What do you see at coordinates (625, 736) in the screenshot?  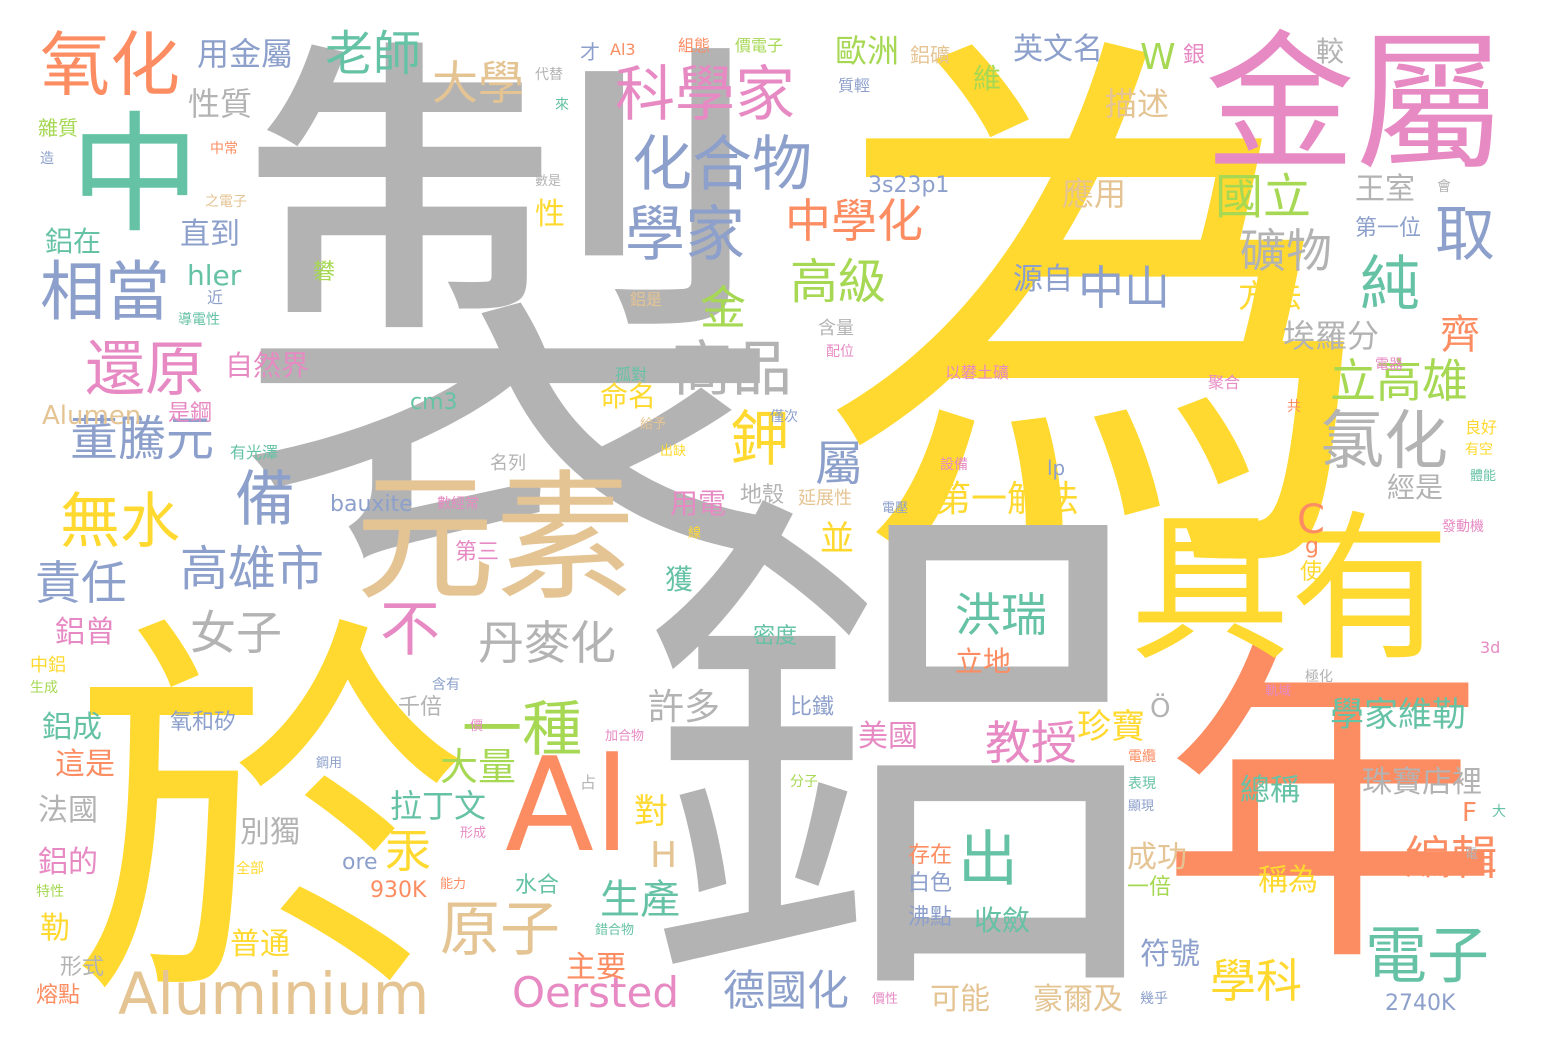 I see `word: 加合物` at bounding box center [625, 736].